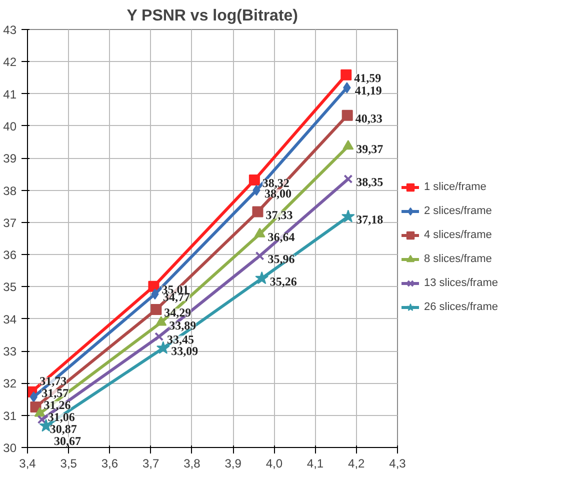 This screenshot has width=587, height=494. I want to click on y-tick-label: 40, so click(10, 126).